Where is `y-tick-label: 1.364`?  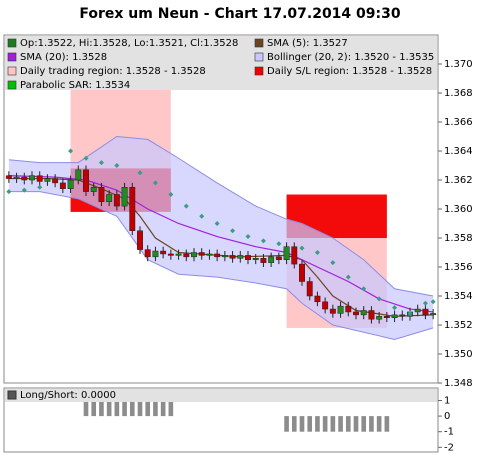
y-tick-label: 1.364 is located at coordinates (458, 151).